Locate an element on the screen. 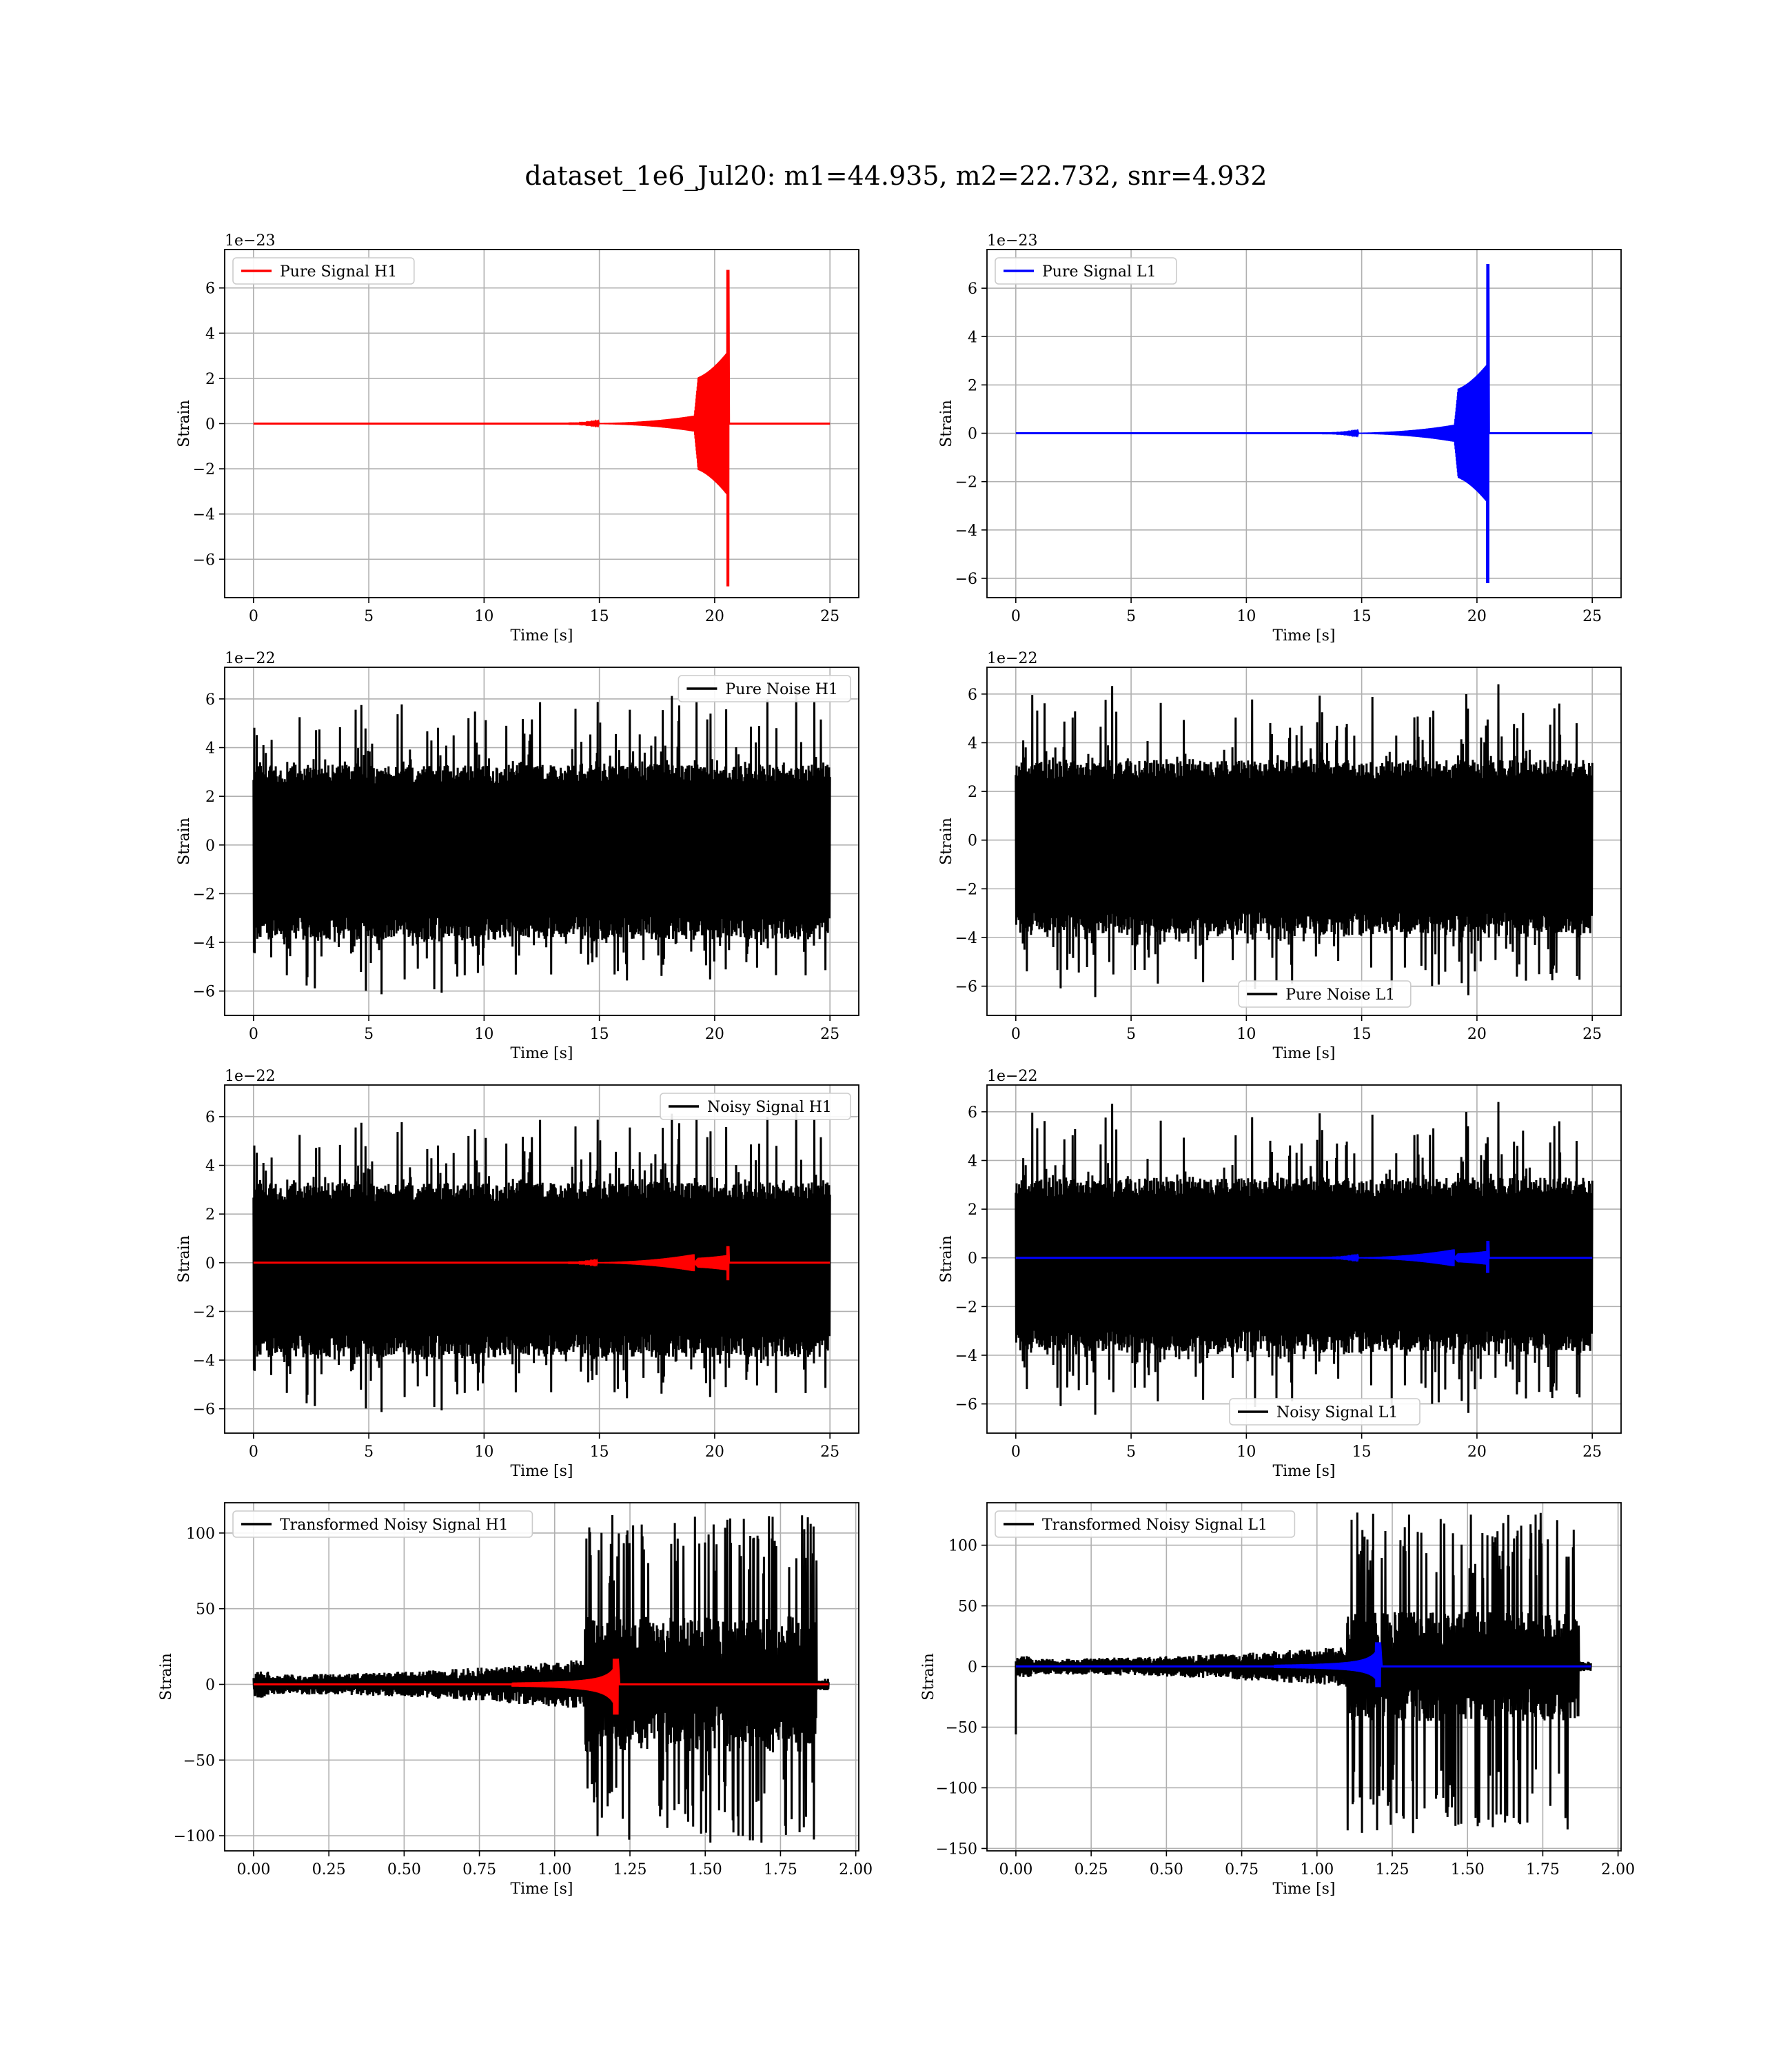  noisy-signal-l1-line is located at coordinates (1304, 1258).